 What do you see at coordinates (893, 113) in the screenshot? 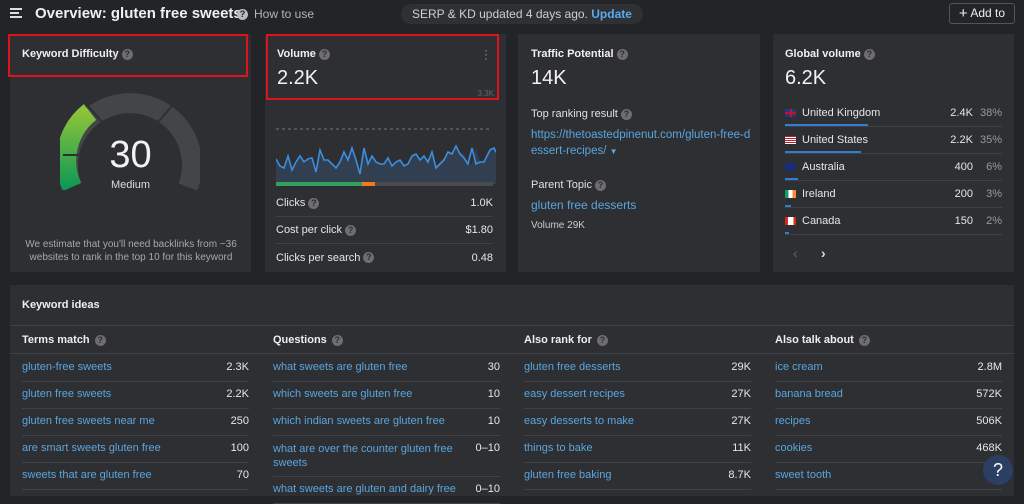
I see `country-row: United Kingdom 2.4K 38%` at bounding box center [893, 113].